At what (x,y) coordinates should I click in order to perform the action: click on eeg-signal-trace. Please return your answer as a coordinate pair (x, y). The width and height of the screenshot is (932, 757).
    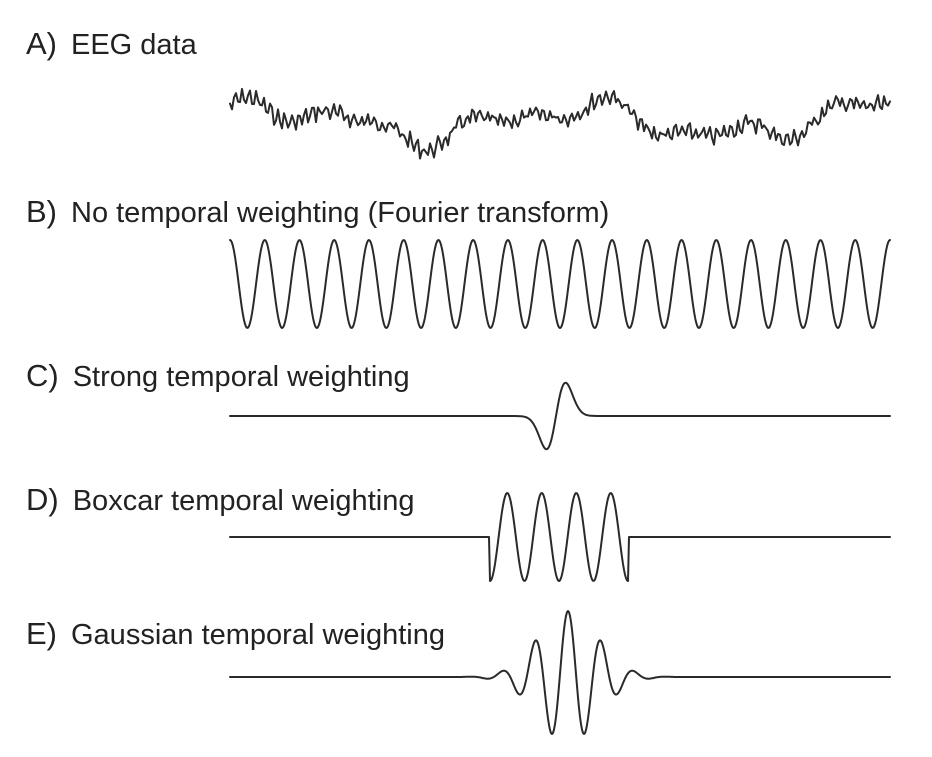
    Looking at the image, I should click on (560, 123).